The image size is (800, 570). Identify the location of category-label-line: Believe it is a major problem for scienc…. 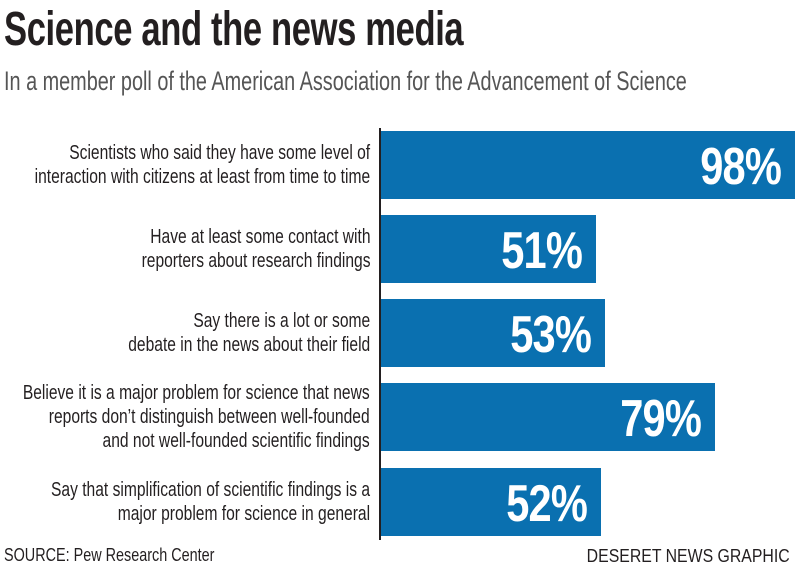
(196, 393).